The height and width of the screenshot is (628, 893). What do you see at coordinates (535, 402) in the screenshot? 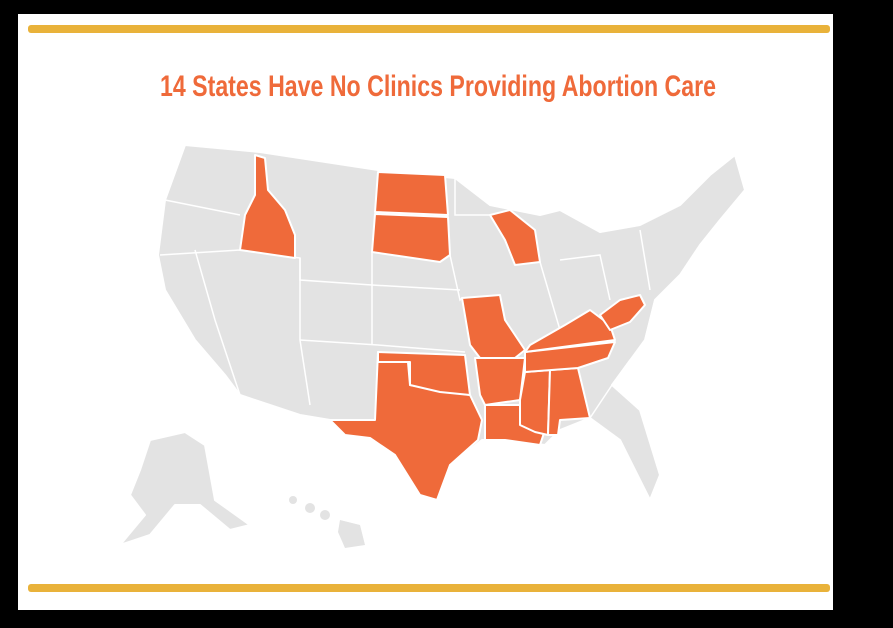
I see `mississippi` at bounding box center [535, 402].